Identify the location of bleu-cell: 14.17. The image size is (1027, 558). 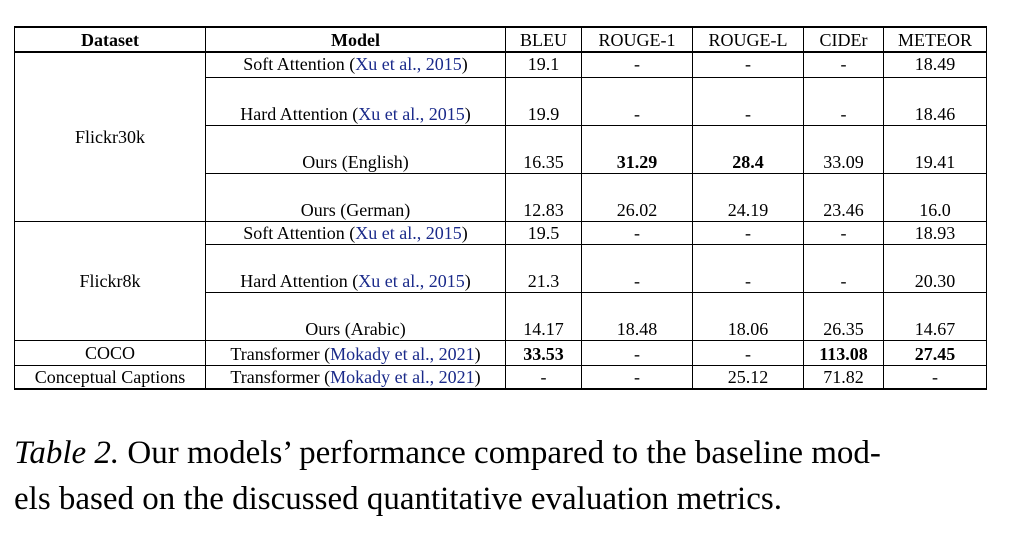
(543, 316).